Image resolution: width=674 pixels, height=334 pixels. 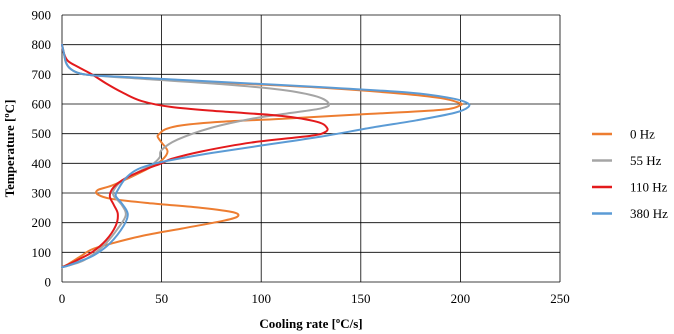 I want to click on y-tick-label: 800, so click(x=42, y=44).